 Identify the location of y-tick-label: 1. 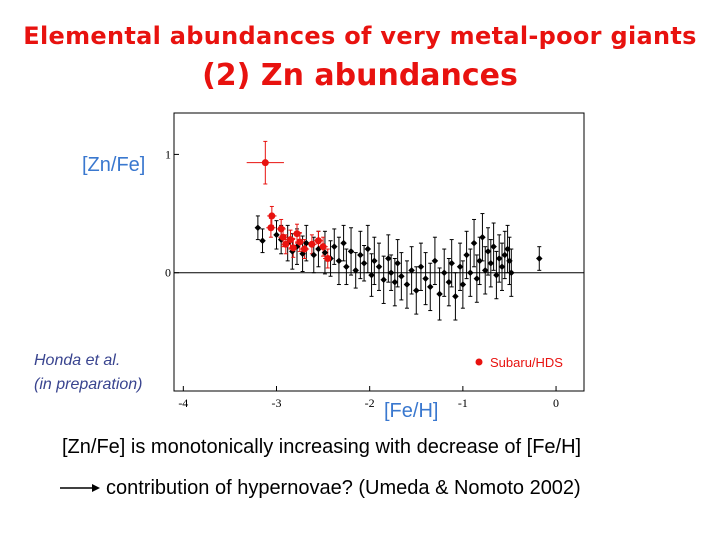
(168, 154).